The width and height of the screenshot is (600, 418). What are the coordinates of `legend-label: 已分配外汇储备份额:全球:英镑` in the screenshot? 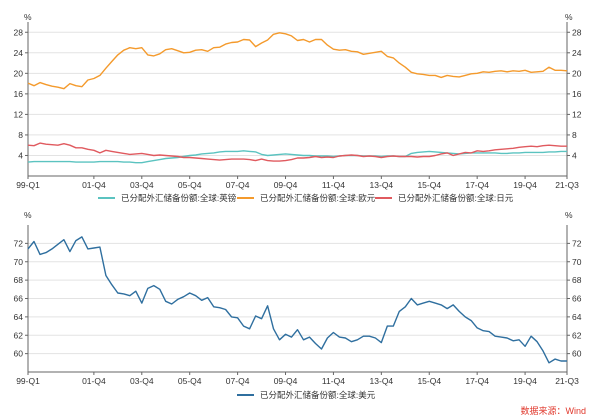 It's located at (179, 198).